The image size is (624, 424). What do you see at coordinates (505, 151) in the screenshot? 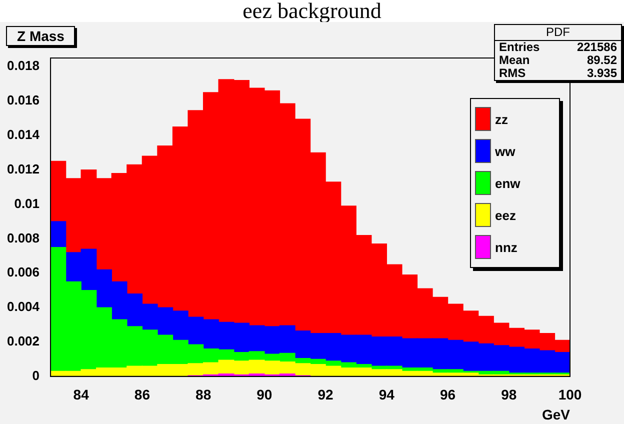
I see `legend-label: ww` at bounding box center [505, 151].